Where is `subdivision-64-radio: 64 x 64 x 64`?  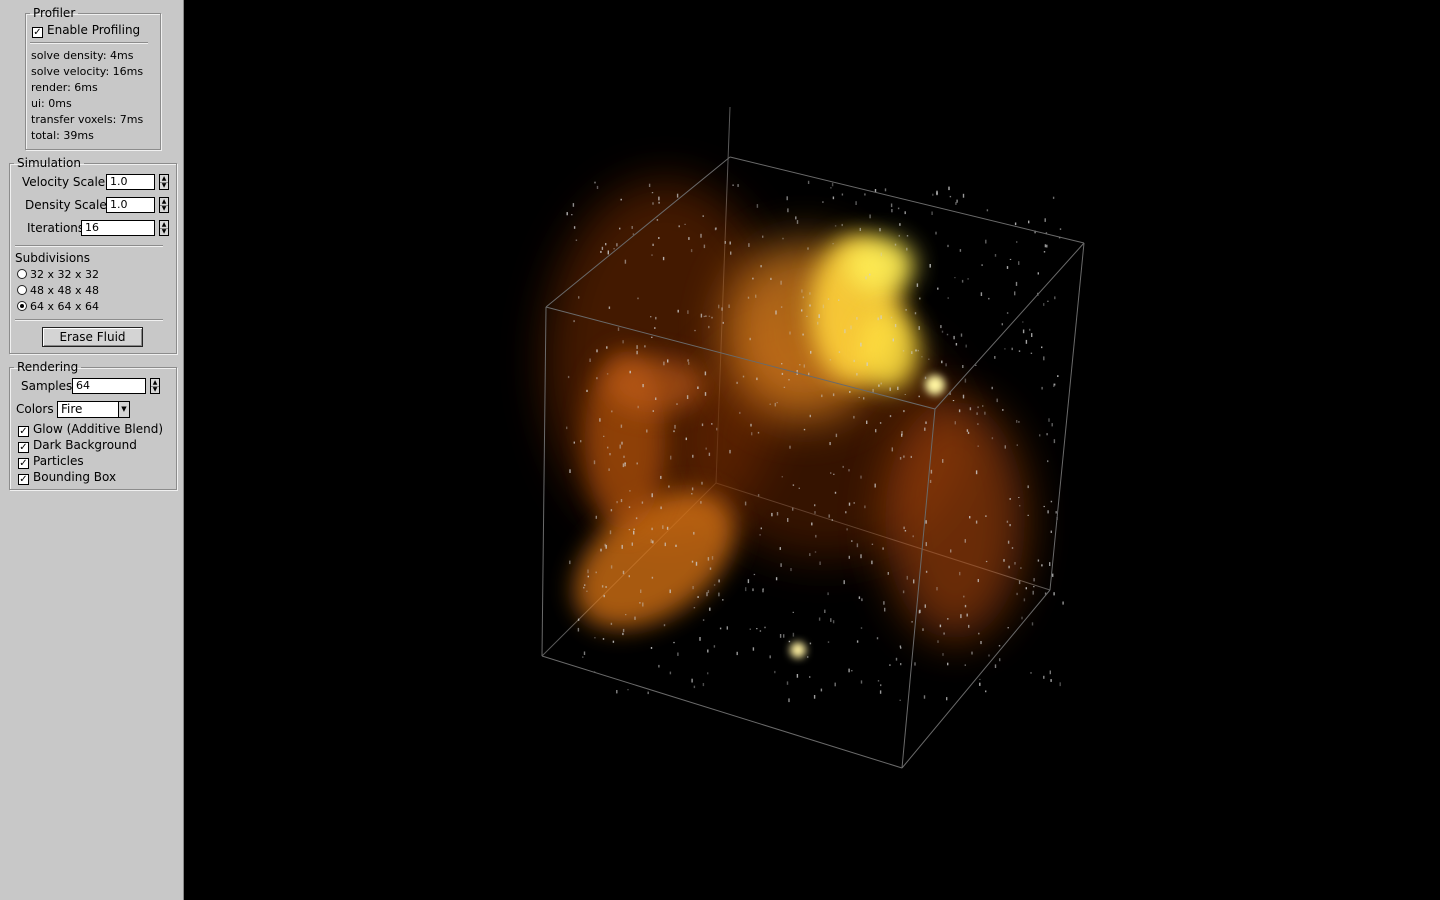 subdivision-64-radio: 64 x 64 x 64 is located at coordinates (58, 306).